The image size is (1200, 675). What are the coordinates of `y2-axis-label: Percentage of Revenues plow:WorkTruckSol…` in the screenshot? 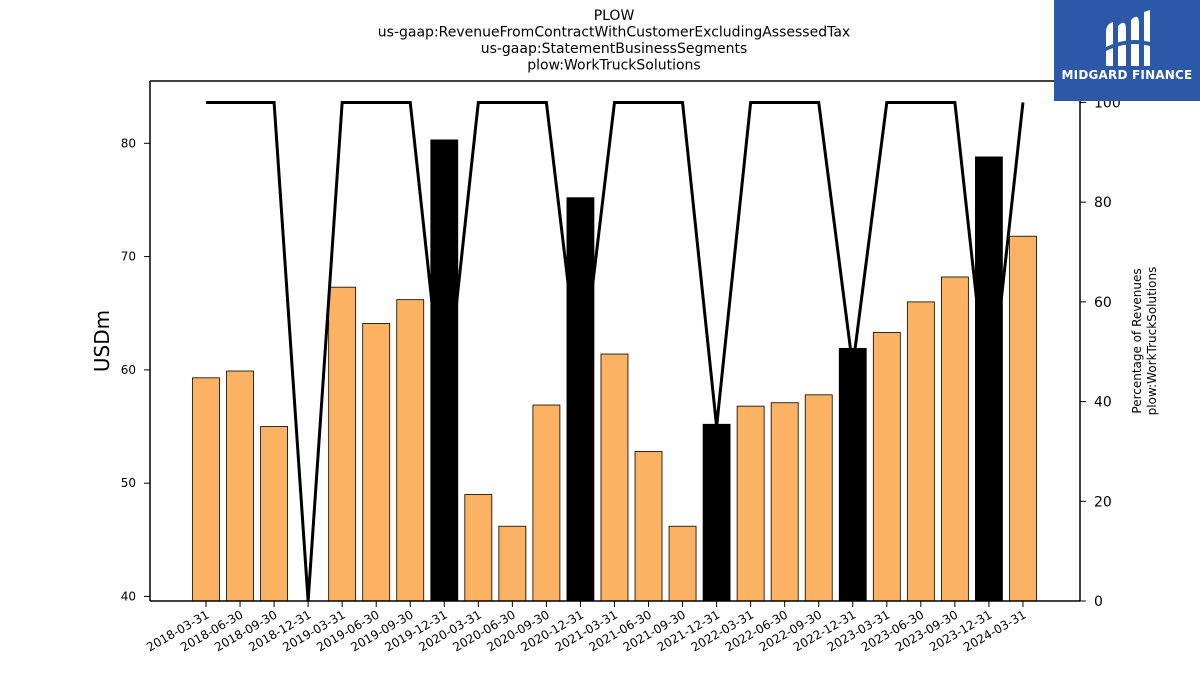 It's located at (1144, 341).